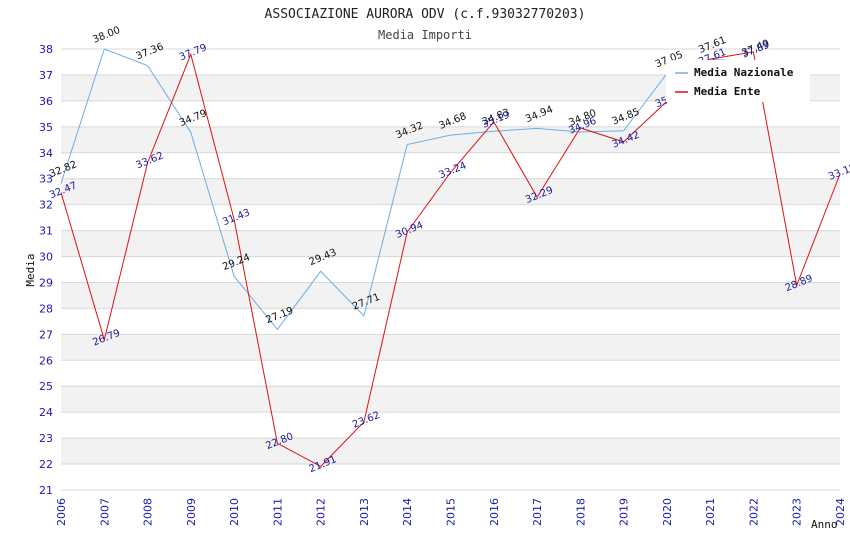 Image resolution: width=850 pixels, height=550 pixels. What do you see at coordinates (727, 91) in the screenshot?
I see `legend-label-ente: Media Ente` at bounding box center [727, 91].